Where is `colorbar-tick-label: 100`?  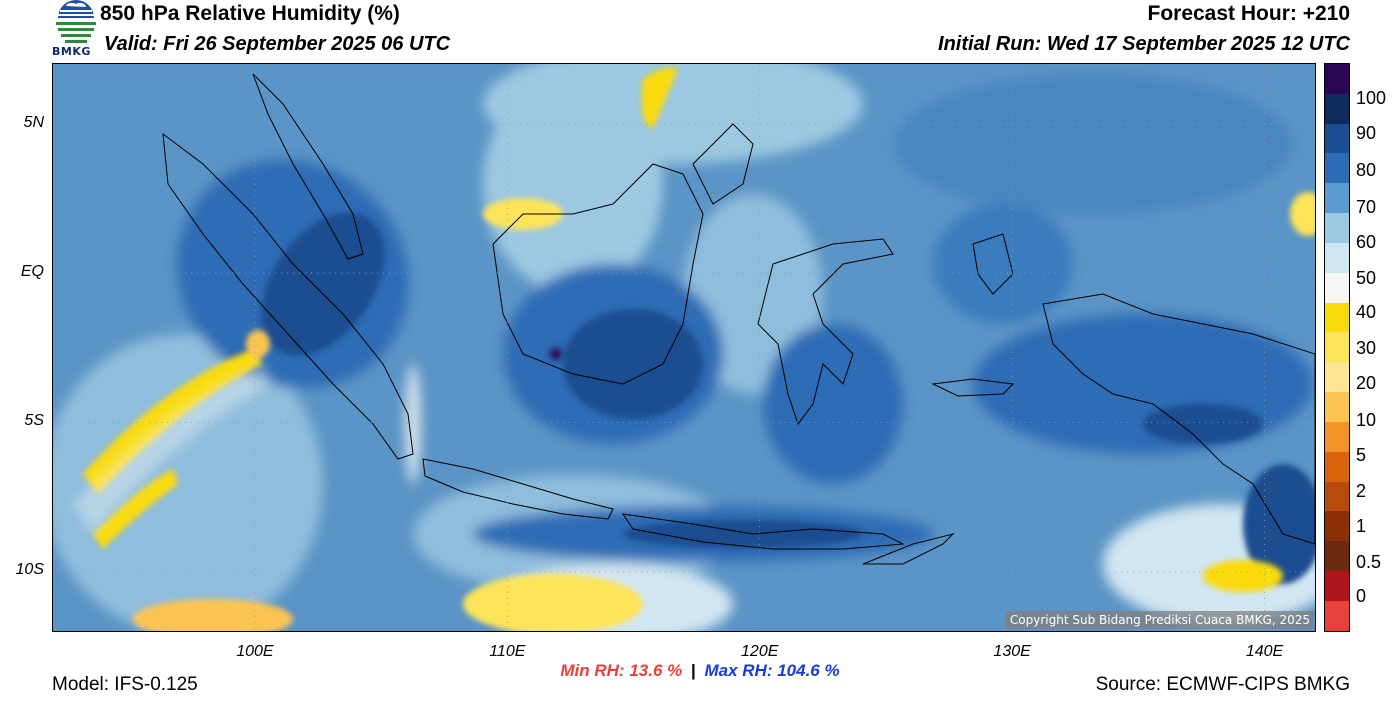 colorbar-tick-label: 100 is located at coordinates (1371, 98).